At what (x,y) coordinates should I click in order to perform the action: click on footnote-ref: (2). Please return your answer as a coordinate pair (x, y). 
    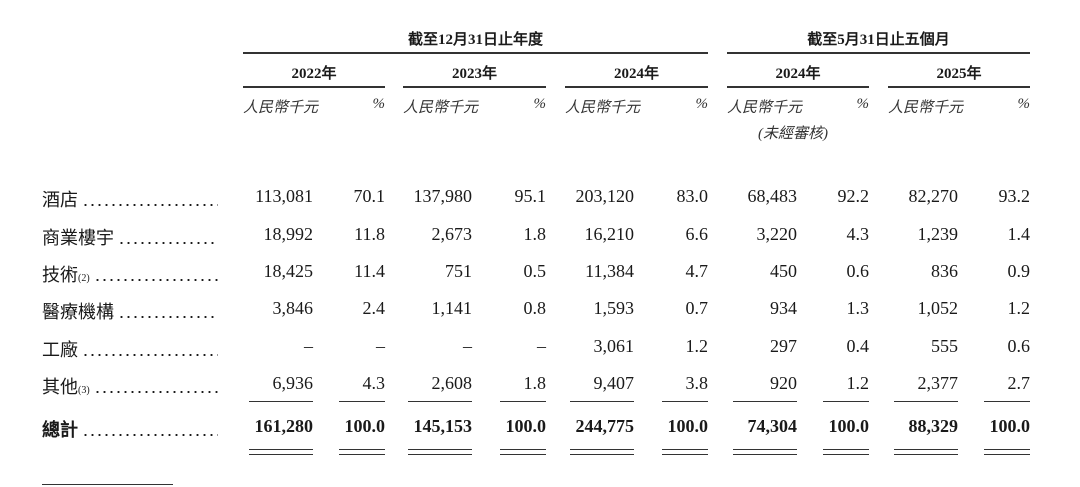
    Looking at the image, I should click on (84, 278).